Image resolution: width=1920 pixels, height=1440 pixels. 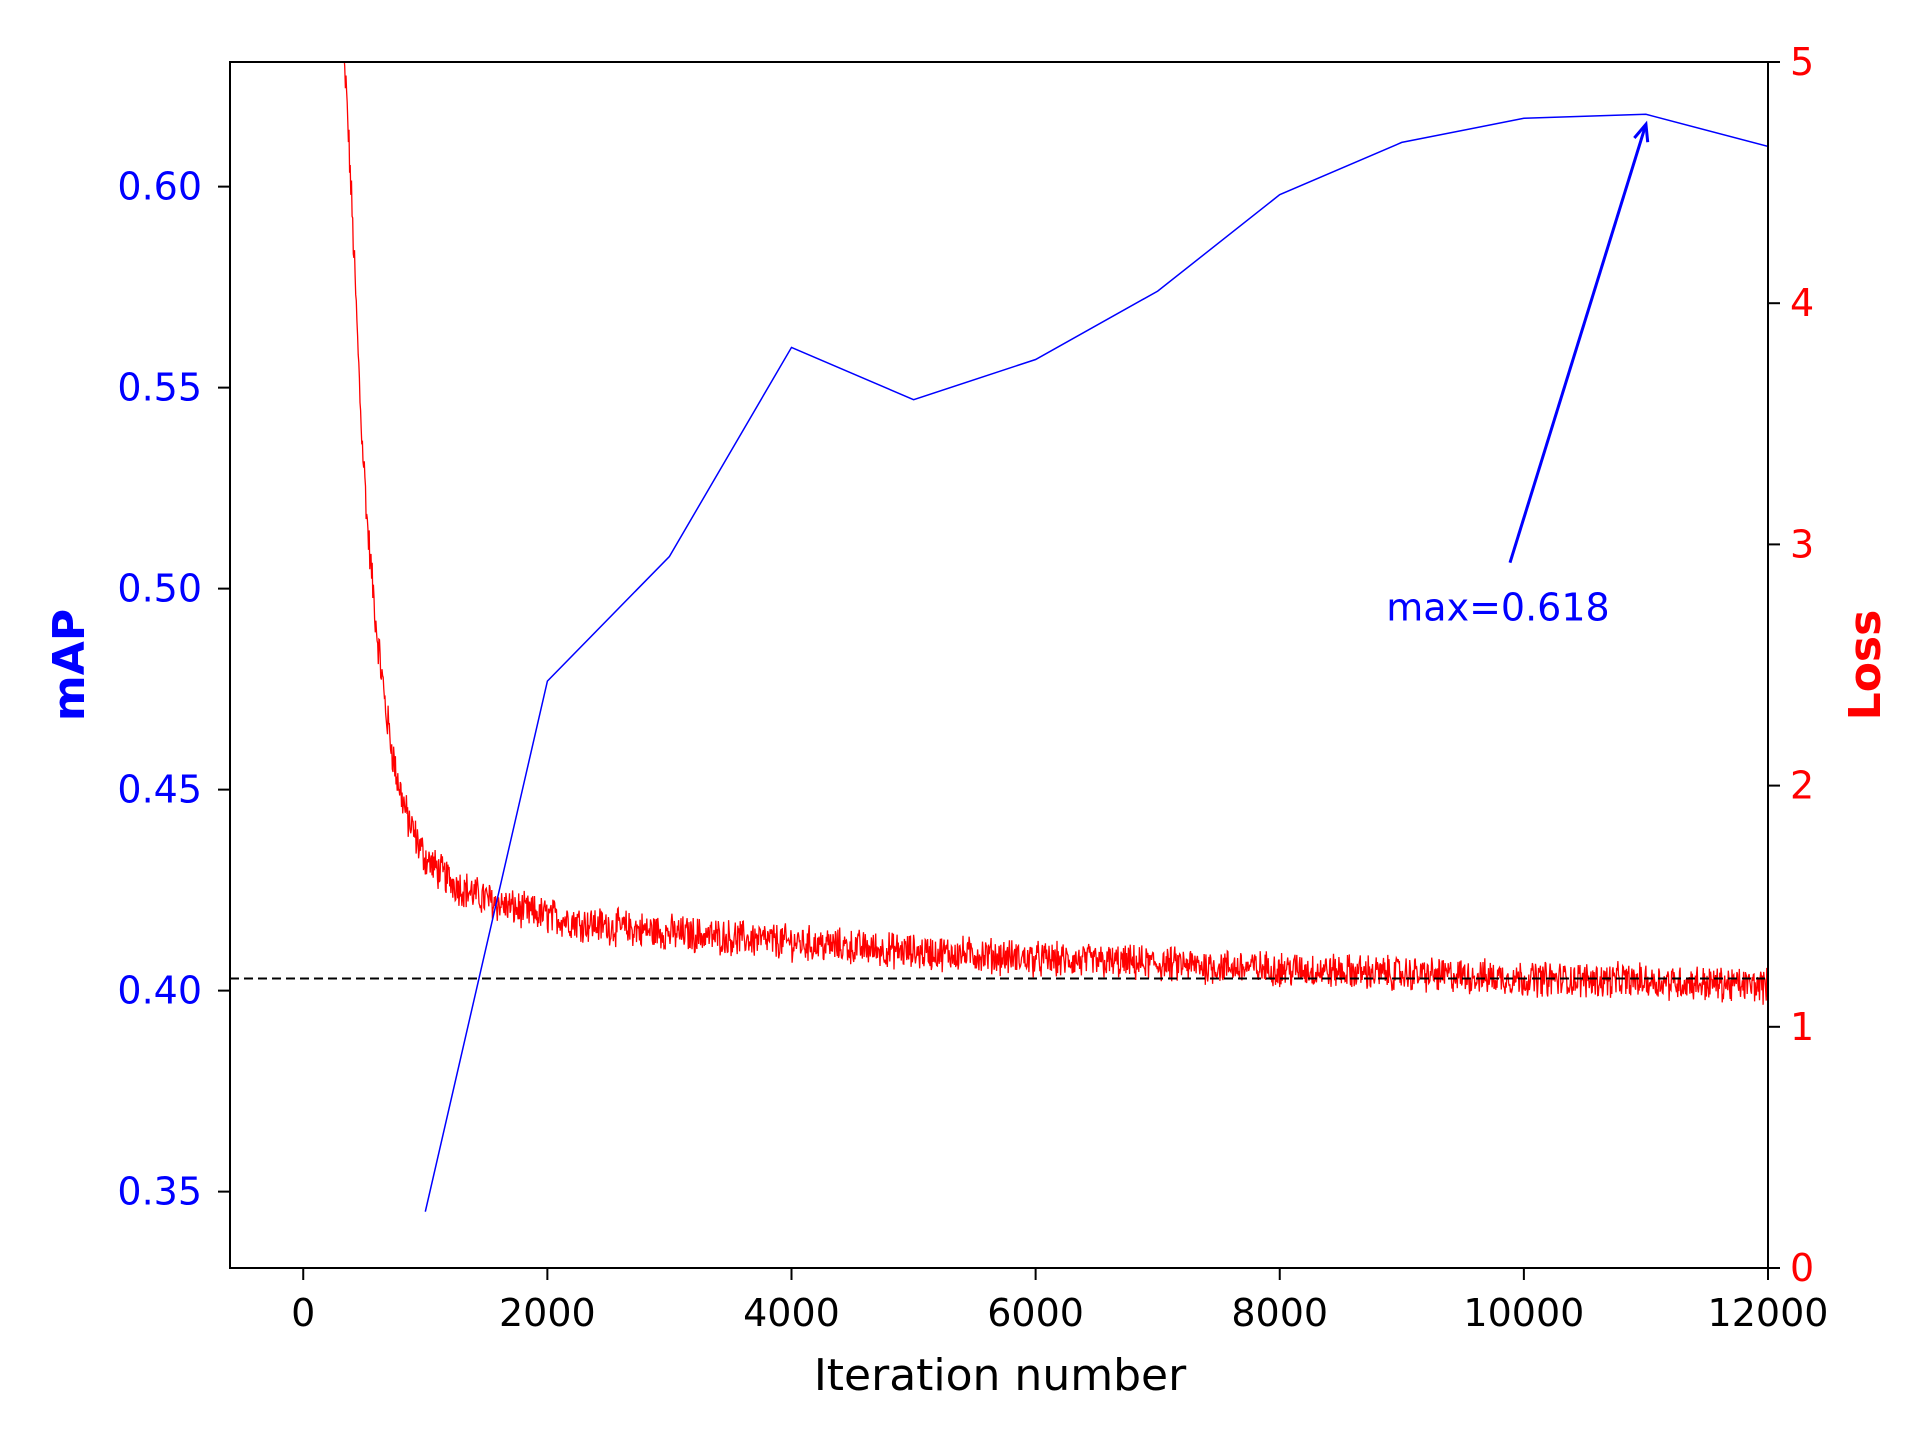 What do you see at coordinates (1497, 608) in the screenshot?
I see `annotation-text: max=0.618` at bounding box center [1497, 608].